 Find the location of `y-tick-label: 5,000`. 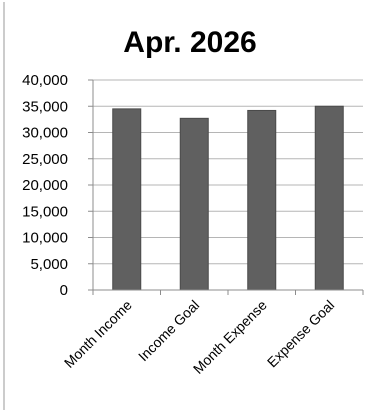

y-tick-label: 5,000 is located at coordinates (49, 264).